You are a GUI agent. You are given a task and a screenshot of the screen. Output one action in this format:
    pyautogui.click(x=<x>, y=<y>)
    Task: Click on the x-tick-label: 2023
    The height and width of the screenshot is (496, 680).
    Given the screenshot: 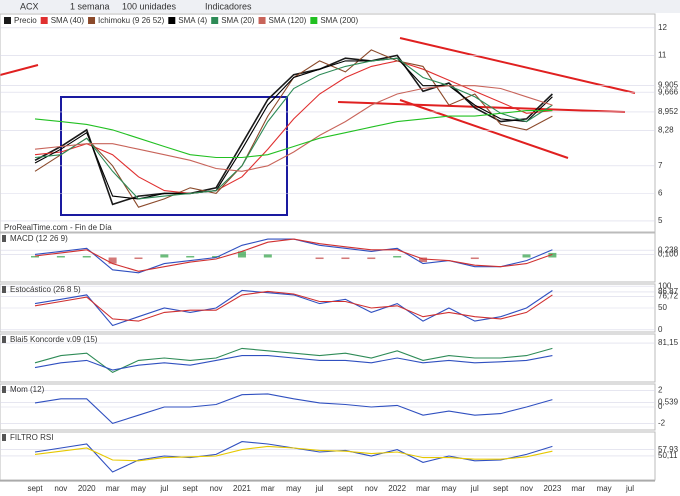 What is the action you would take?
    pyautogui.click(x=552, y=488)
    